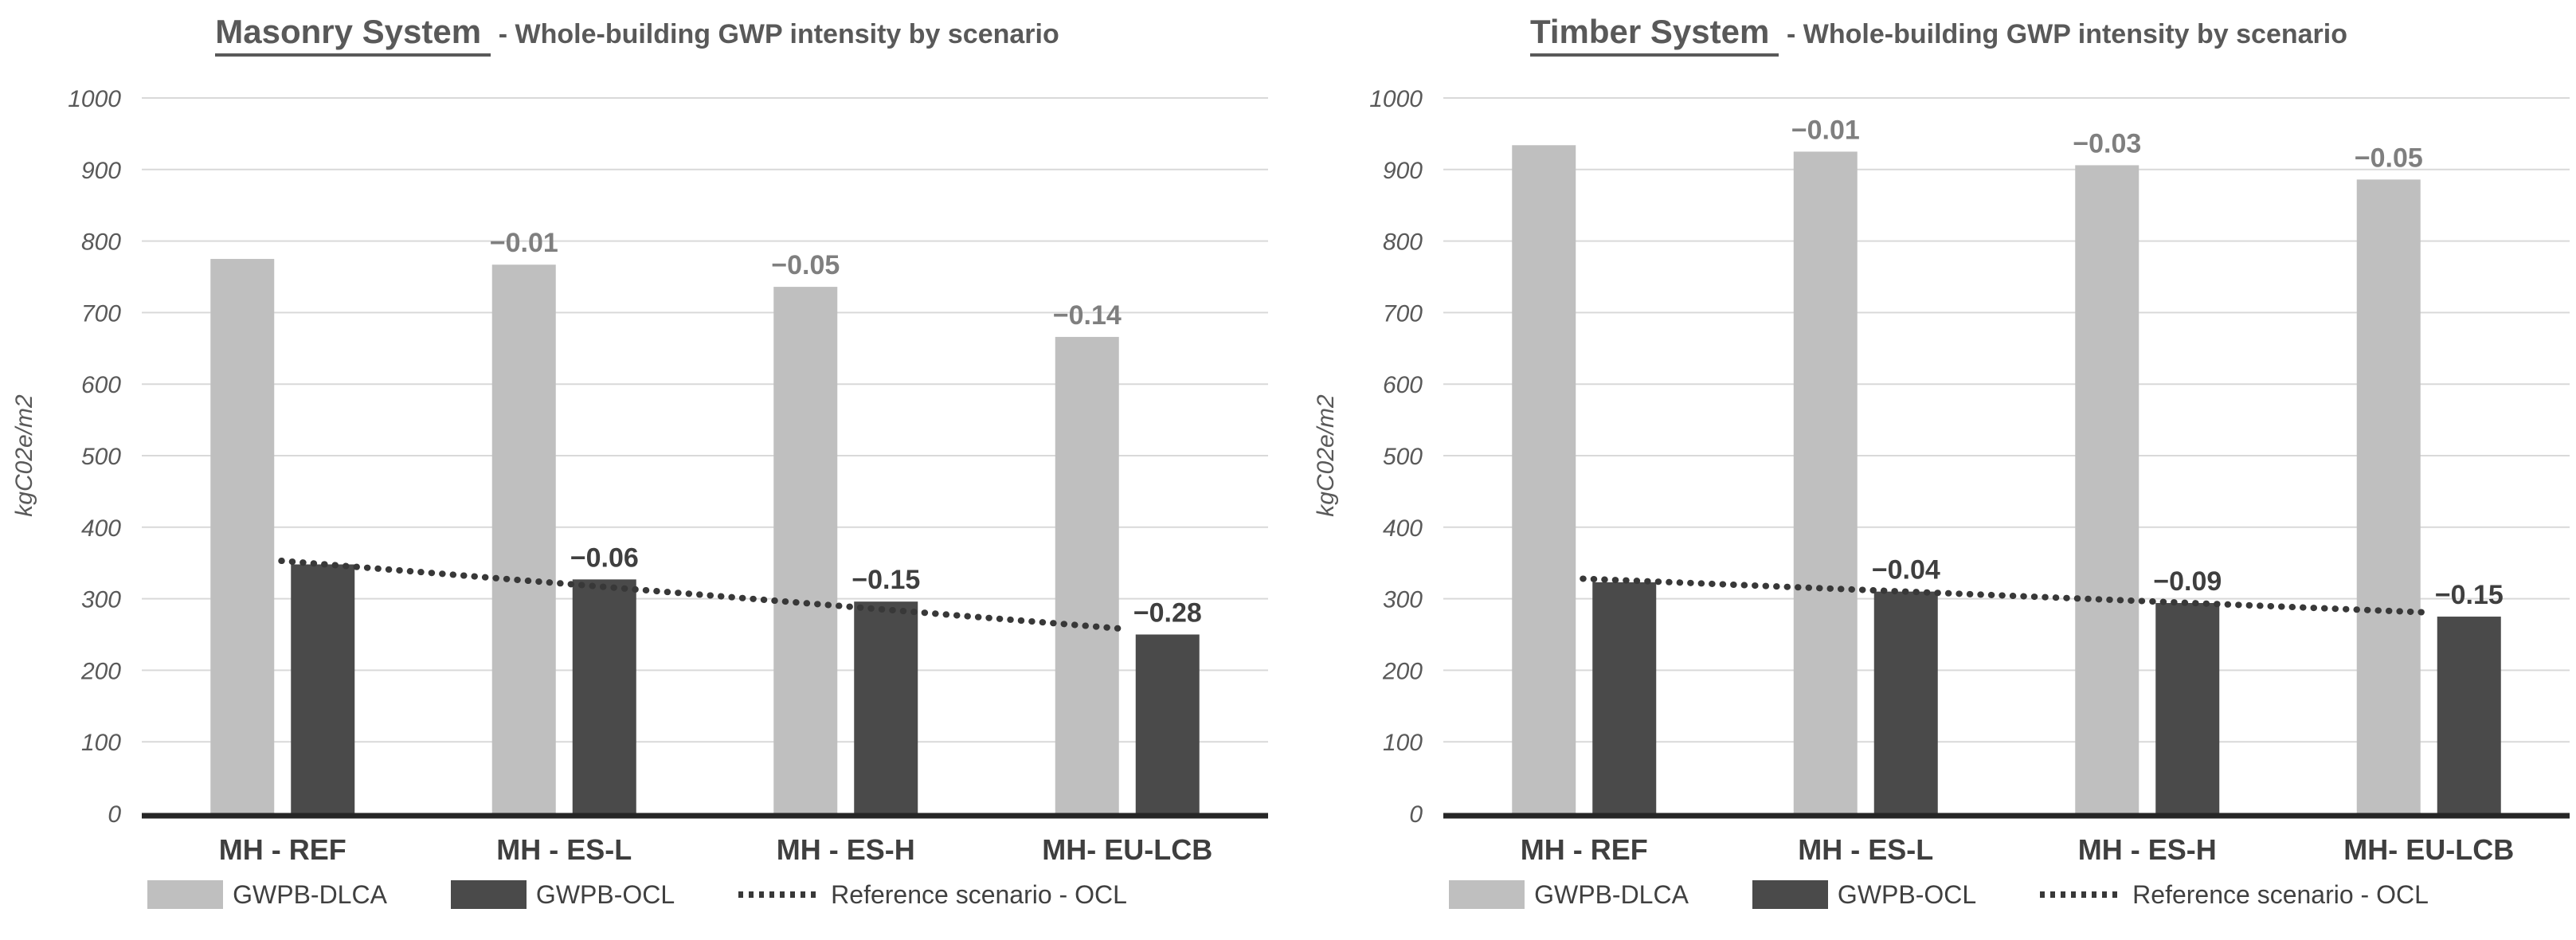  Describe the element at coordinates (1654, 35) in the screenshot. I see `chart-title-system: Timber System` at that location.